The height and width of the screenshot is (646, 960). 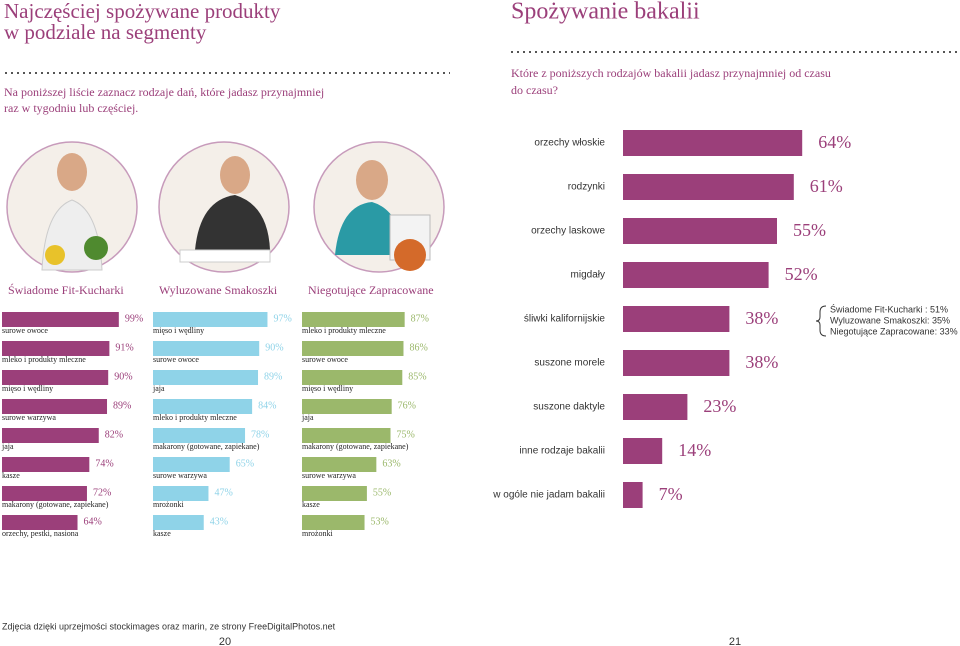 What do you see at coordinates (588, 275) in the screenshot?
I see `category-label: migdały` at bounding box center [588, 275].